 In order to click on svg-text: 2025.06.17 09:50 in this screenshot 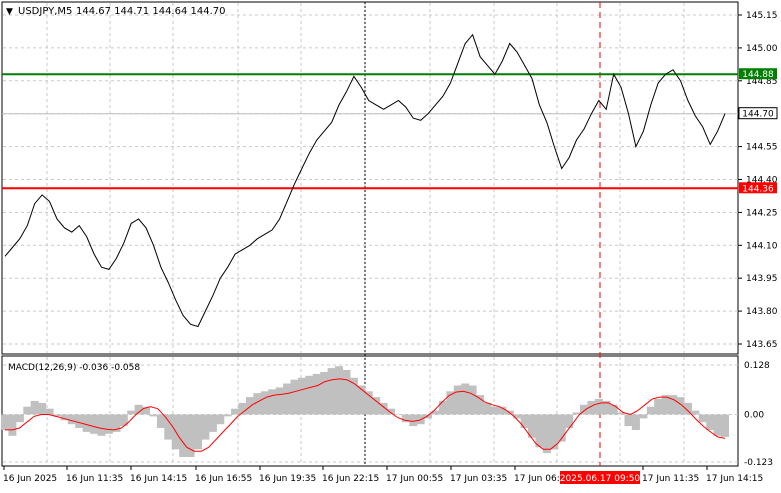, I will do `click(600, 479)`.